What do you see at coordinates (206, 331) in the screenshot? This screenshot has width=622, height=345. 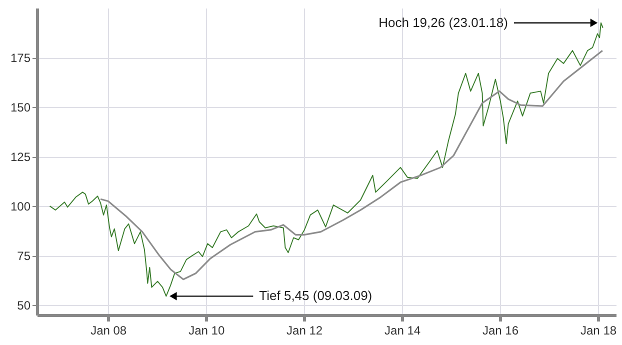 I see `x-tick-label: Jan 10` at bounding box center [206, 331].